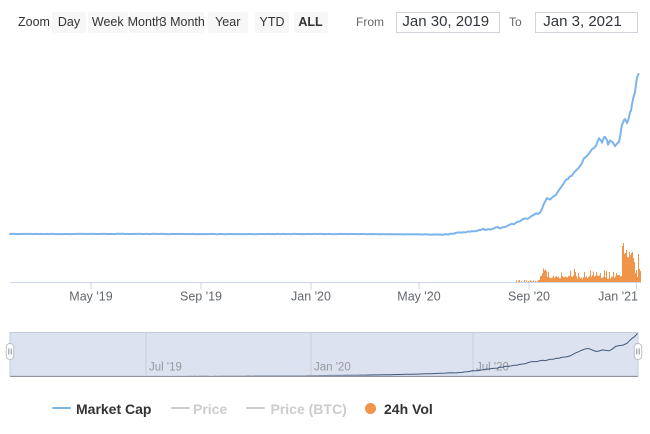  I want to click on svg-text: May '19, so click(90, 297).